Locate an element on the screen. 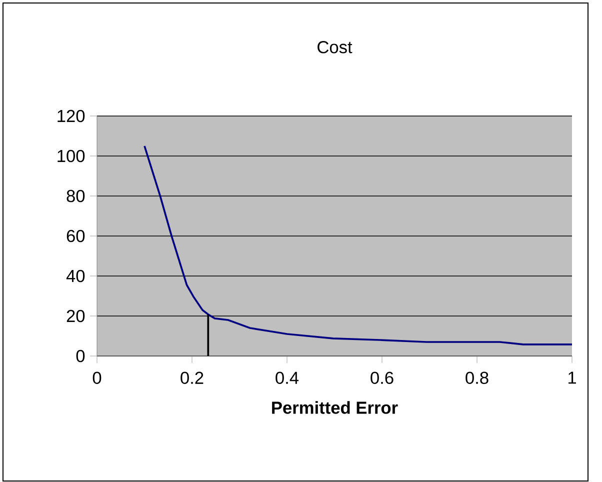 The width and height of the screenshot is (602, 482). x-tick-label: 0.6 is located at coordinates (382, 378).